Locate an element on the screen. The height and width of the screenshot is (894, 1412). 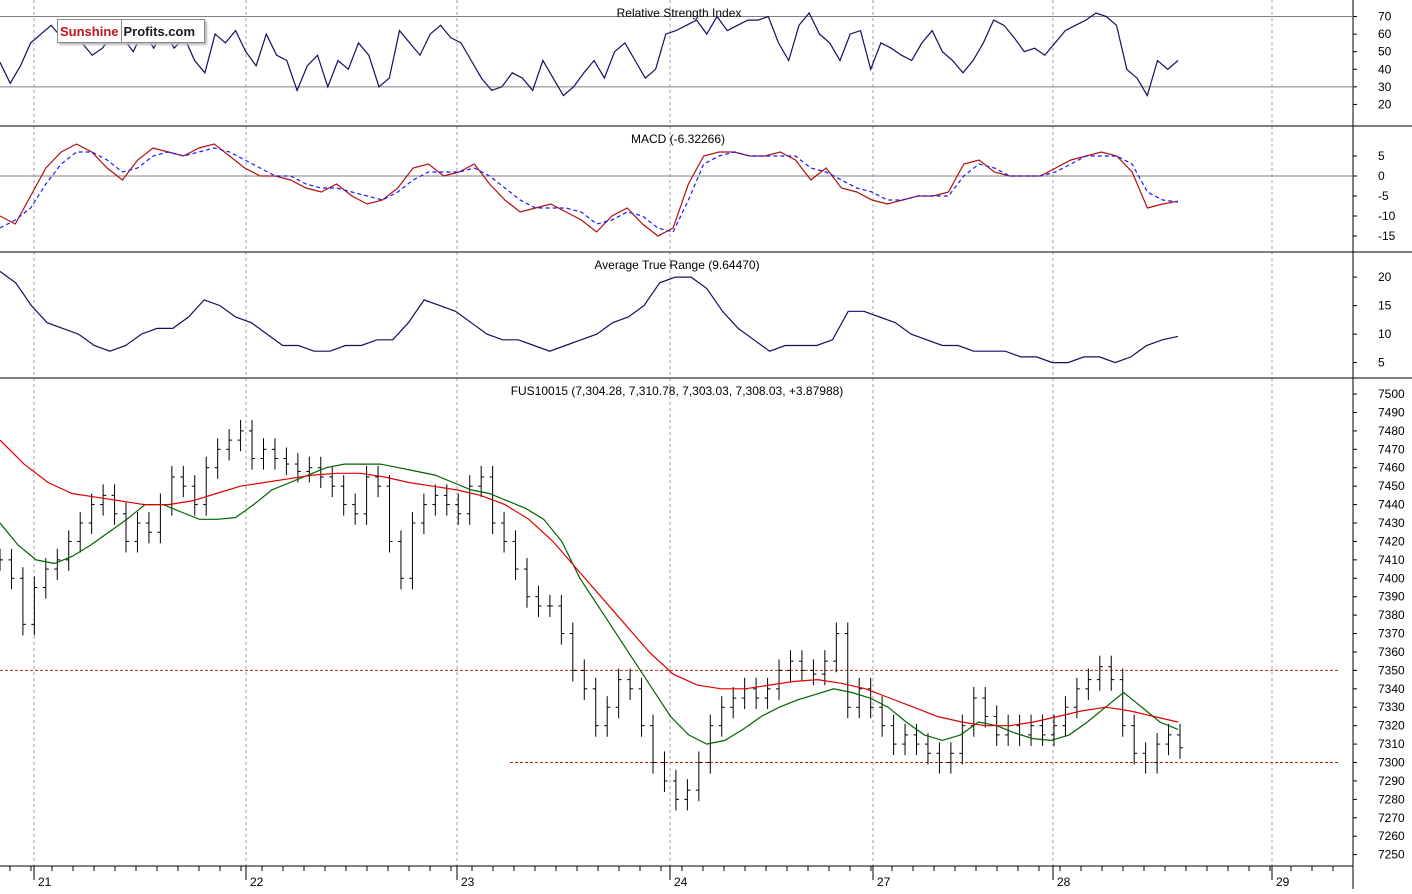
y-tick-label-1-2: -5 is located at coordinates (1383, 196).